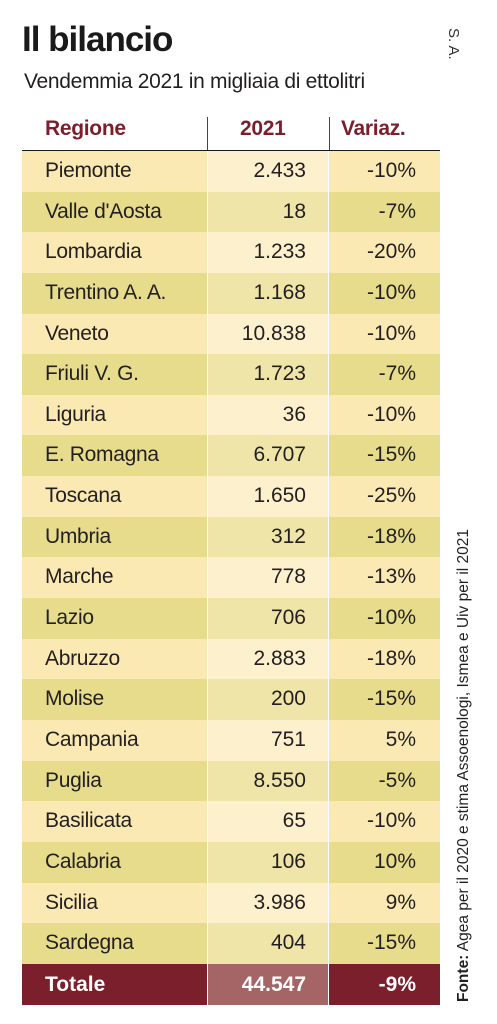 Image resolution: width=497 pixels, height=1024 pixels. I want to click on author-credit: S. A., so click(453, 44).